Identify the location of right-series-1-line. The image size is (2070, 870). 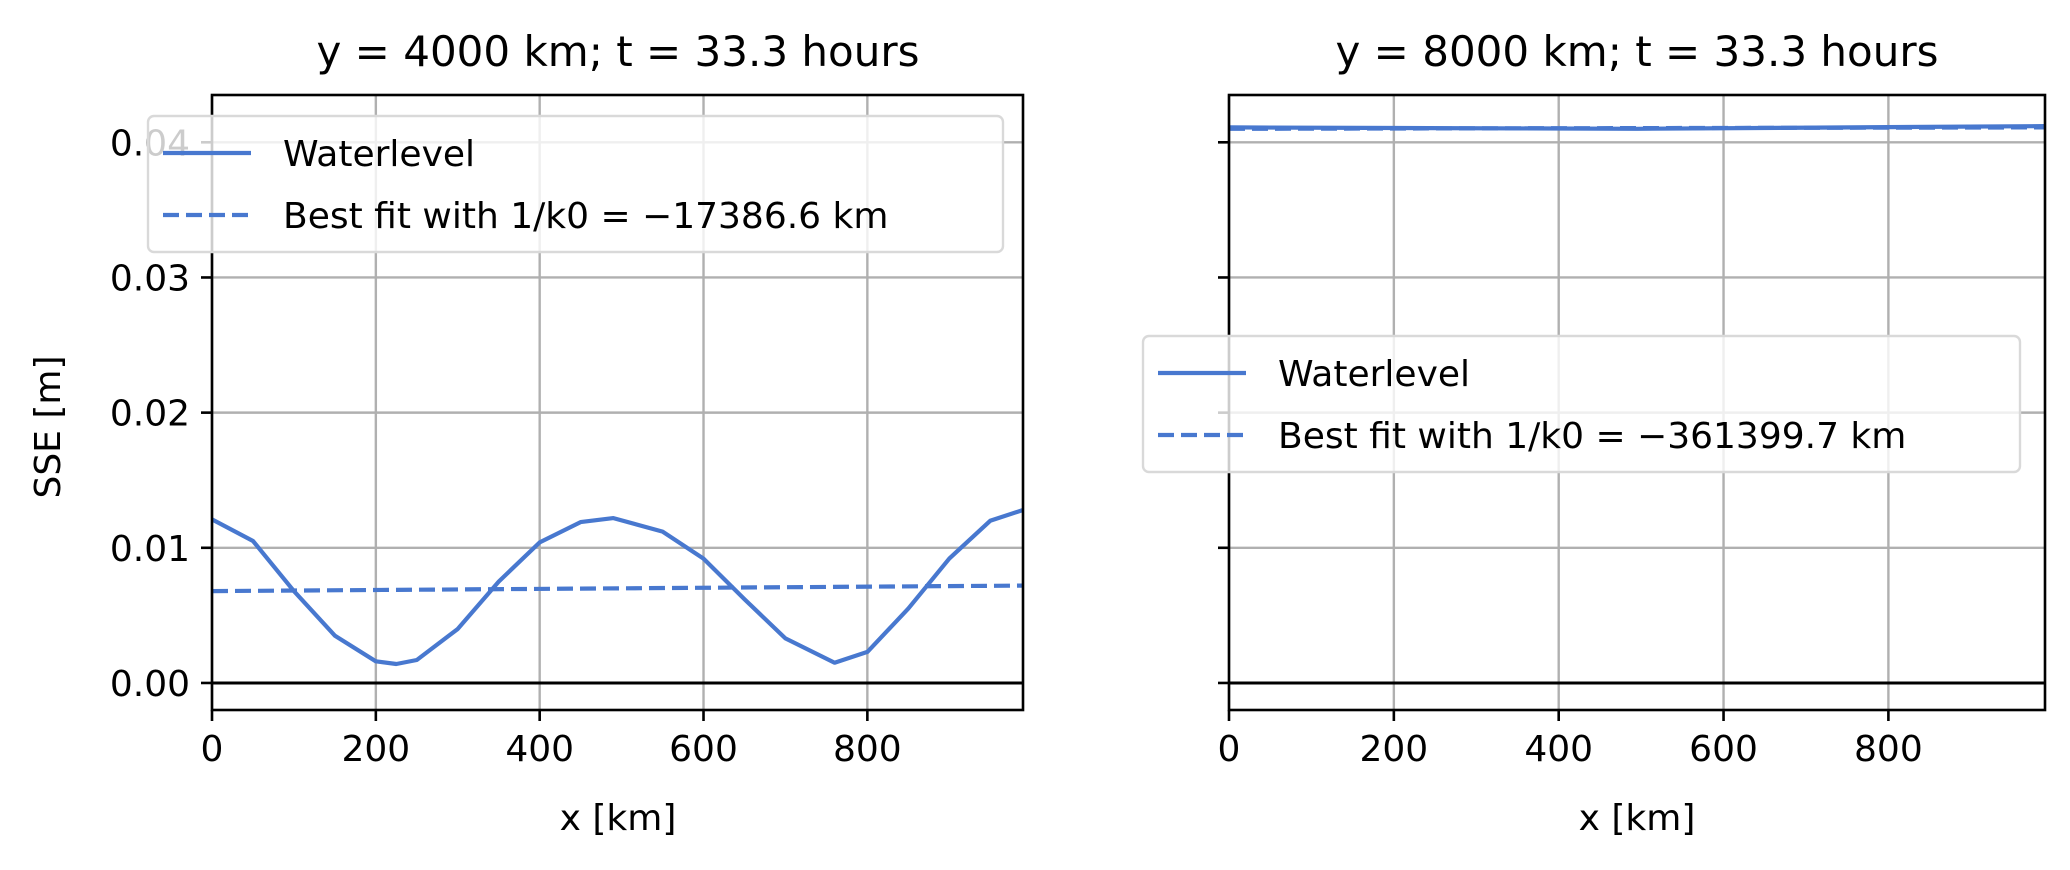
(1637, 128).